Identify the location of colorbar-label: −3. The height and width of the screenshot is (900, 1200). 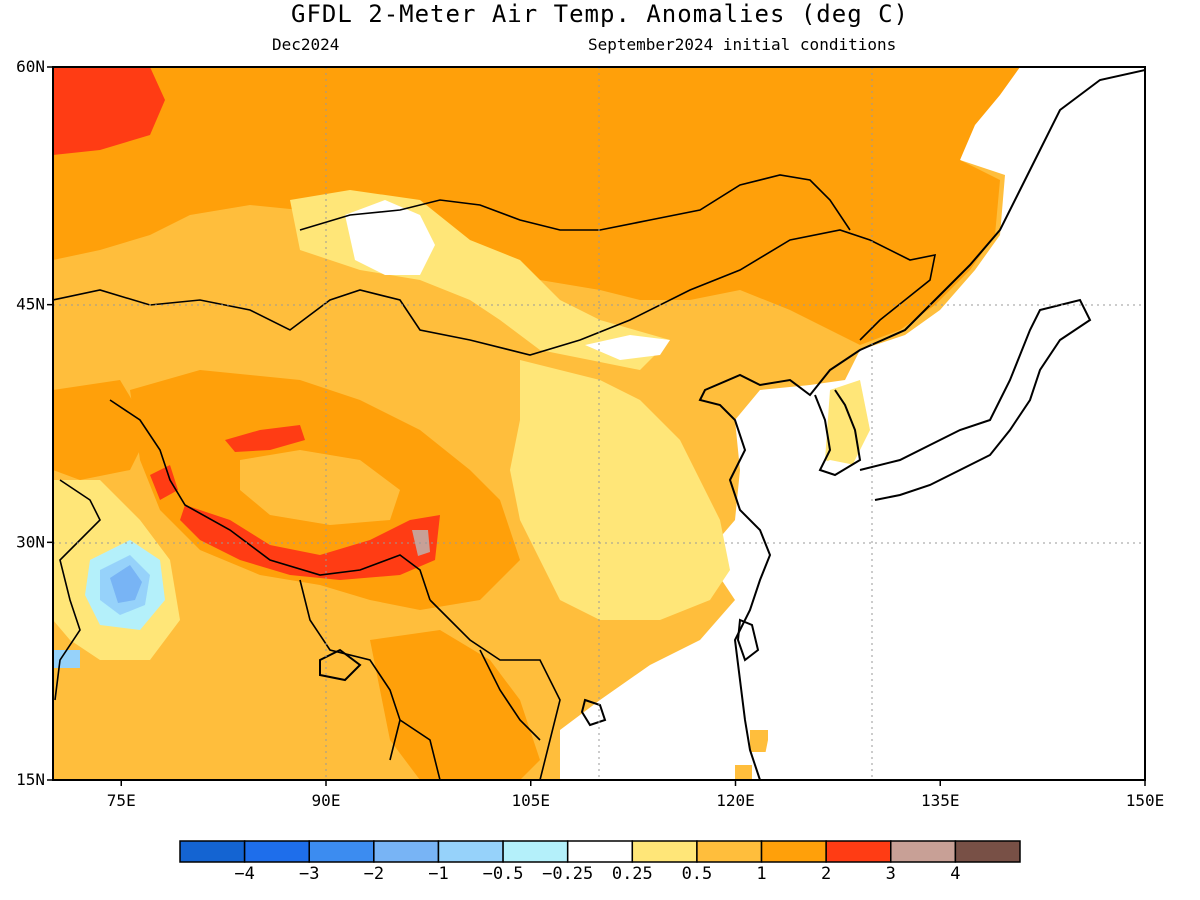
(309, 874).